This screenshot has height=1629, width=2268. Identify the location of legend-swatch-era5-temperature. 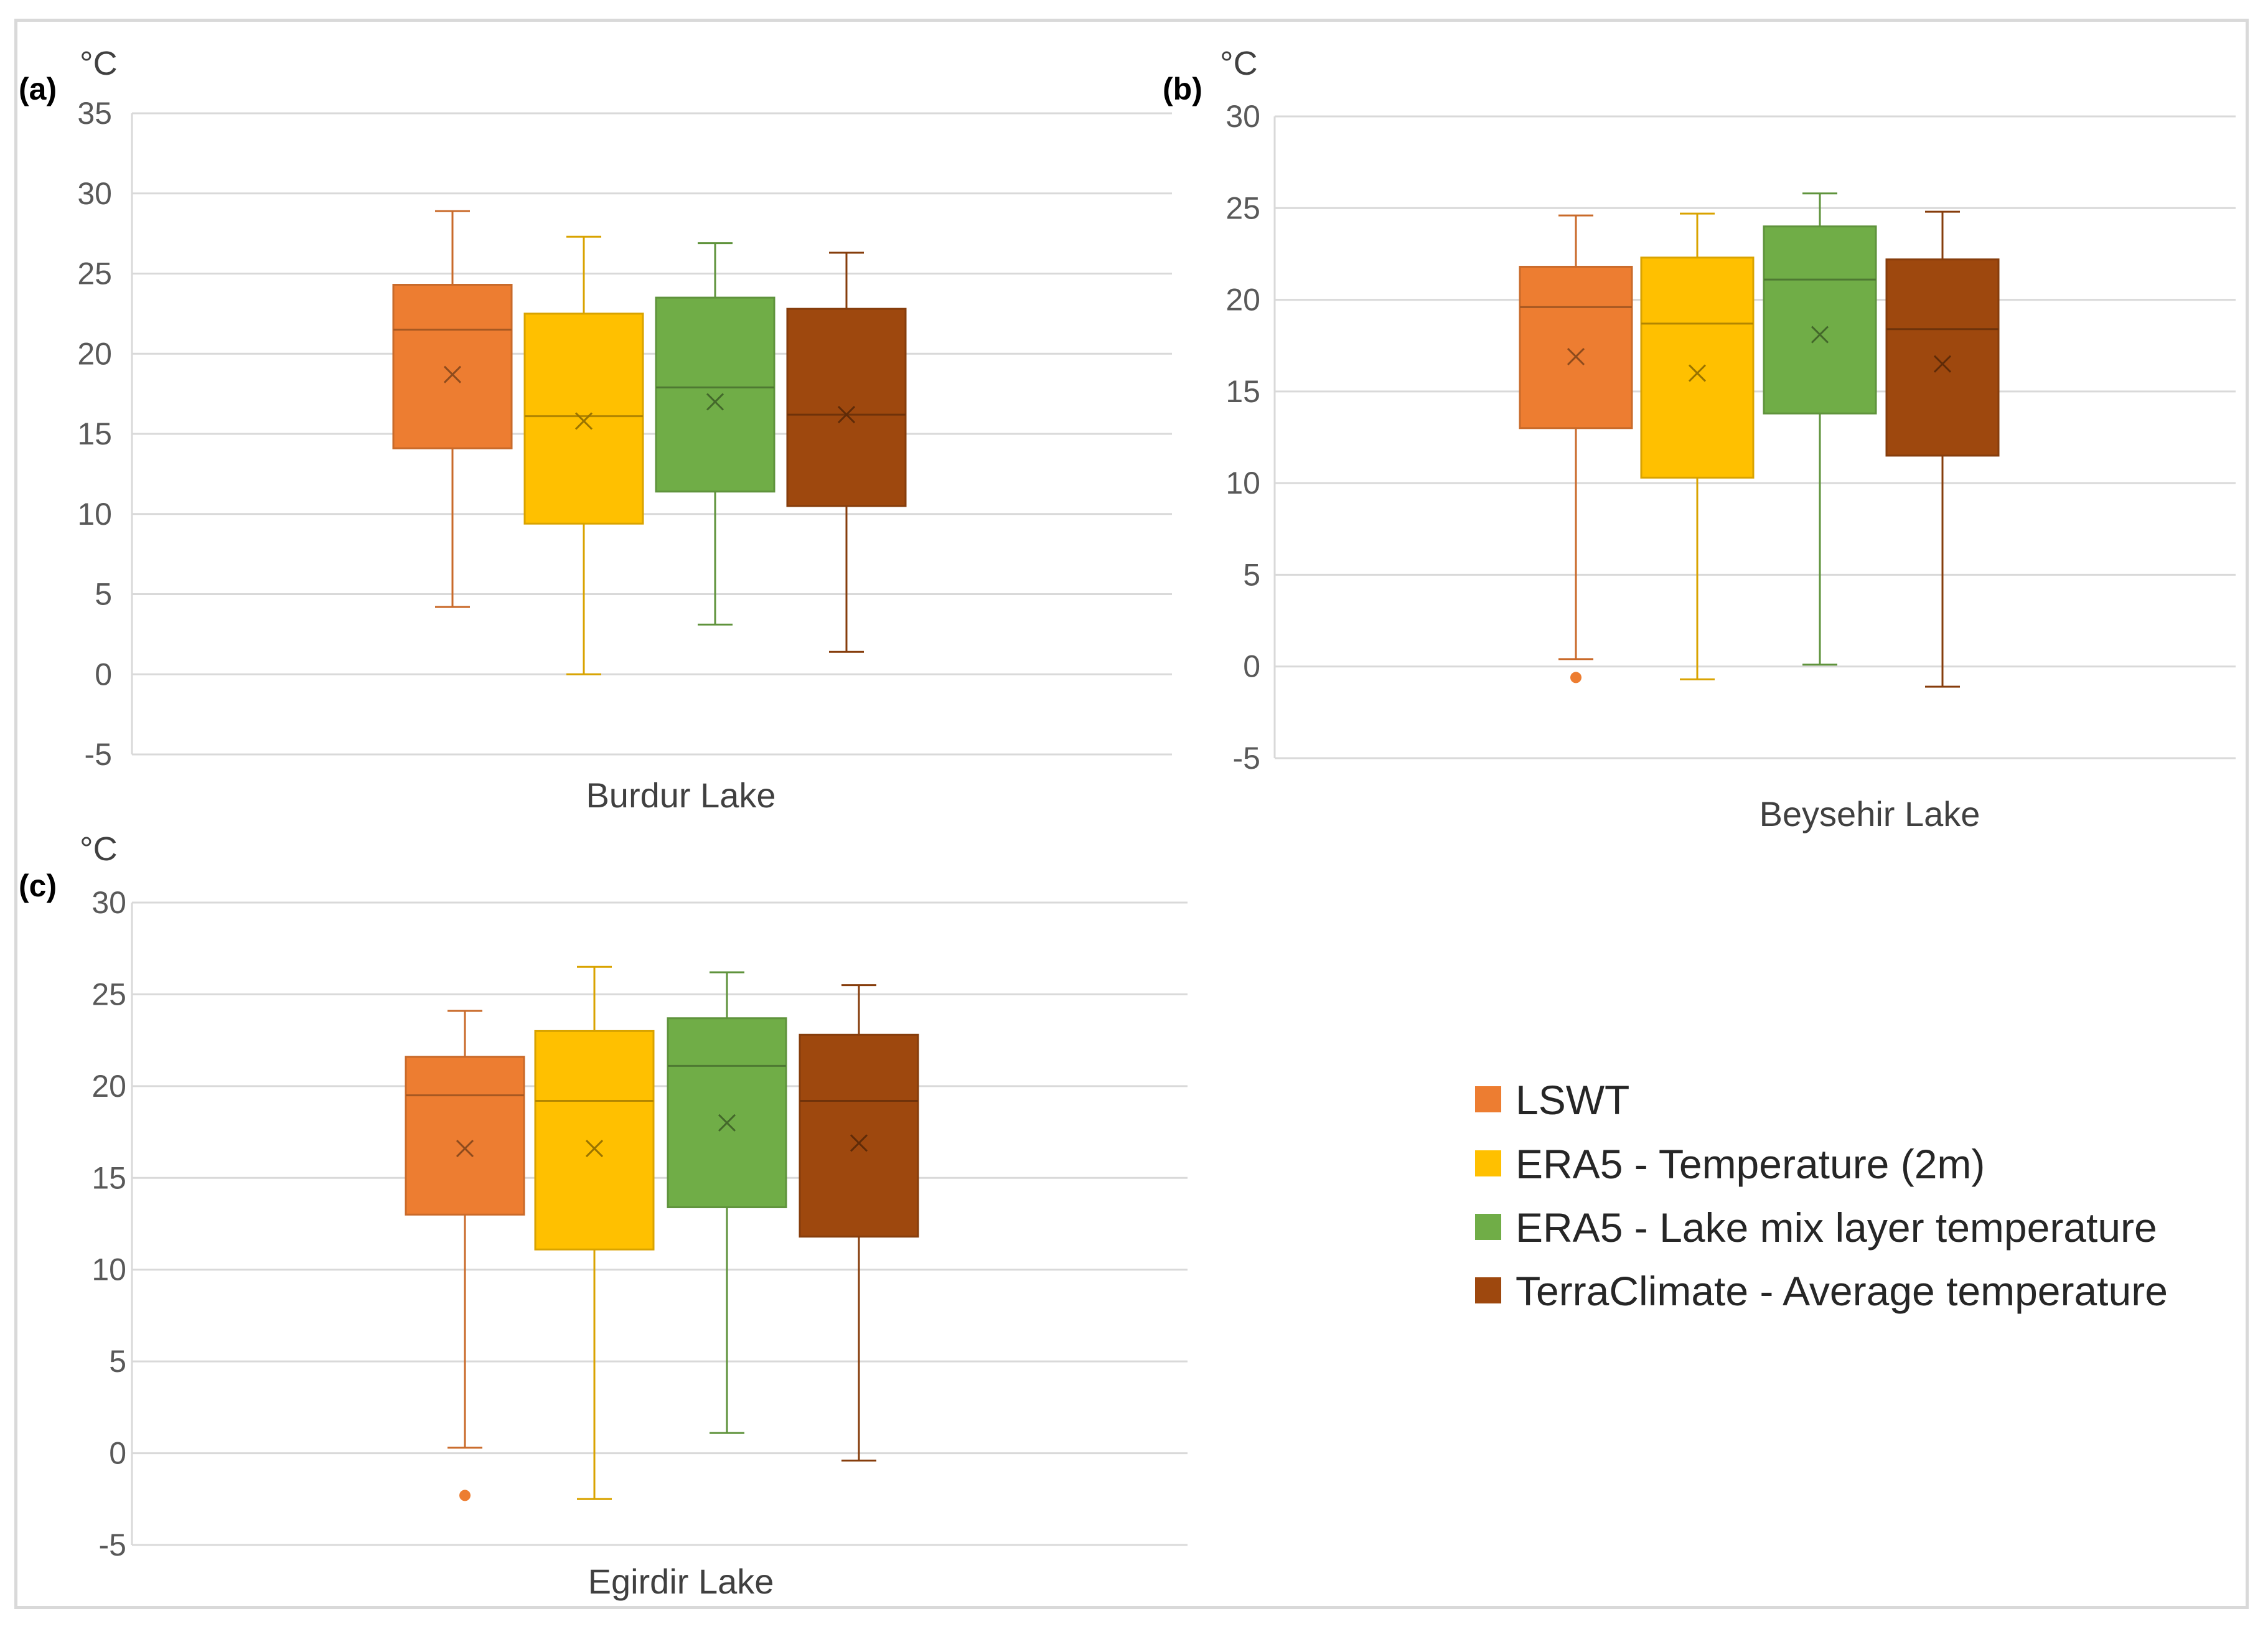
(1488, 1163).